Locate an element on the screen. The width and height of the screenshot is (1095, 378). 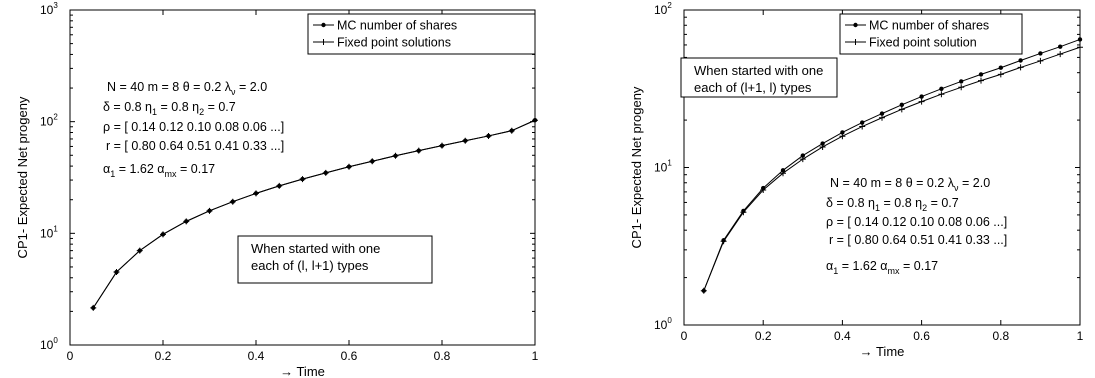
superscript: 0 is located at coordinates (669, 320).